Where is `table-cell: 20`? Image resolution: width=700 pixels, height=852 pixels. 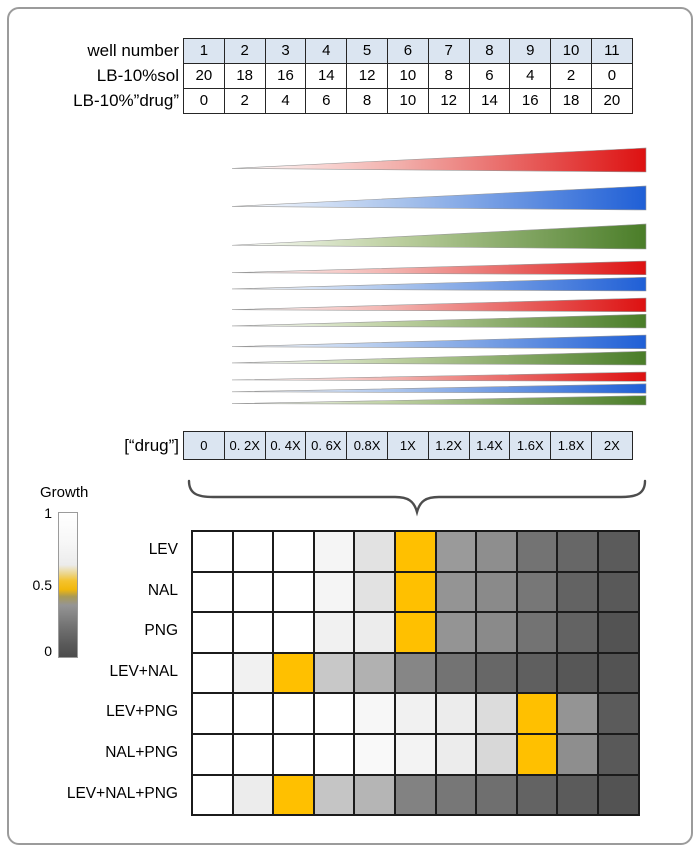
table-cell: 20 is located at coordinates (204, 76).